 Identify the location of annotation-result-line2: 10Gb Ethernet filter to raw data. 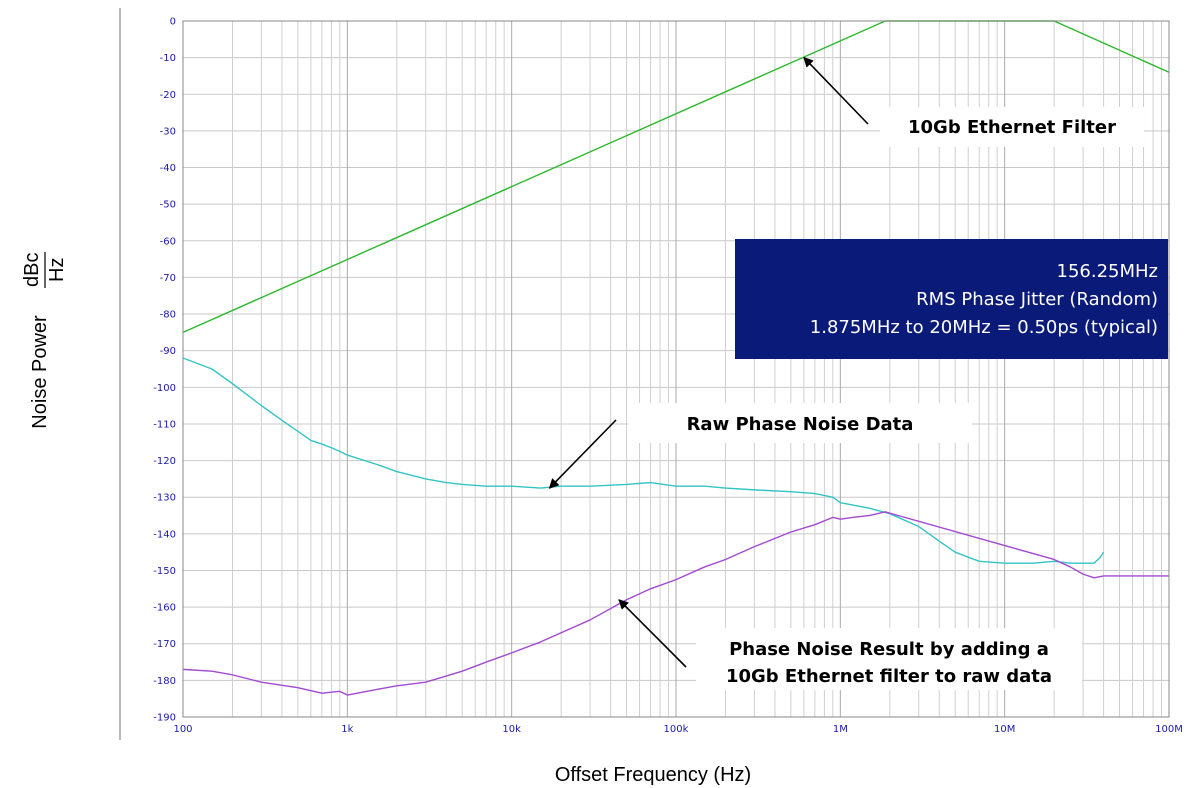
(889, 676).